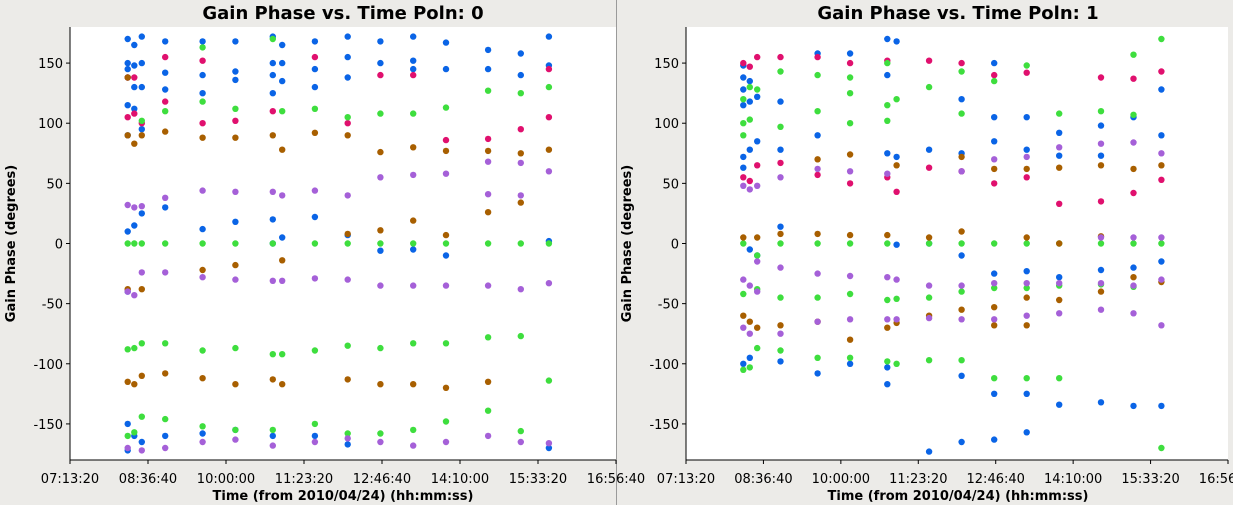 This screenshot has width=1233, height=505. Describe the element at coordinates (70, 479) in the screenshot. I see `x-tick-label: 07:13:20` at that location.